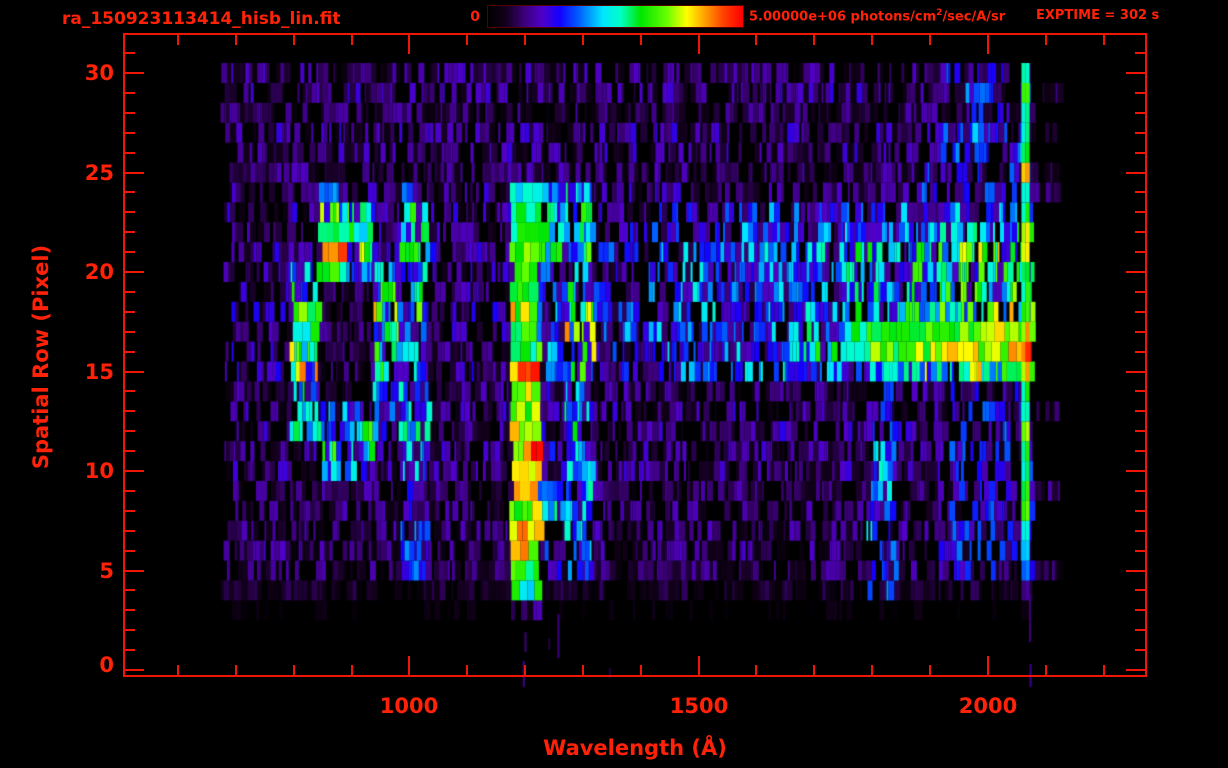  Describe the element at coordinates (201, 19) in the screenshot. I see `file-title: ra_150923113414_hisb_lin.fit` at that location.